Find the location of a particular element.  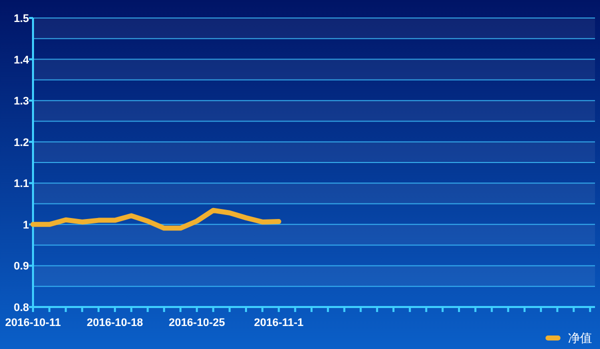

x-tick-label: 2016-10-11 is located at coordinates (33, 323).